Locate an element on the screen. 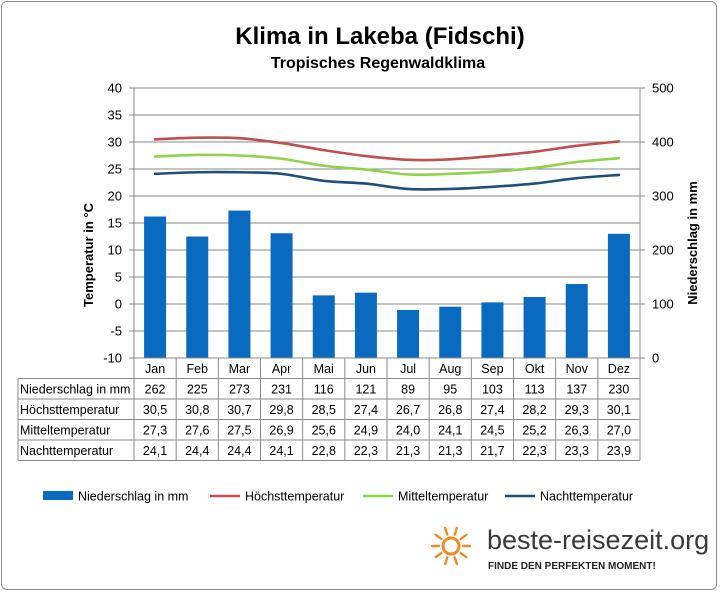 This screenshot has width=720, height=593. table-cell: 137 is located at coordinates (576, 390).